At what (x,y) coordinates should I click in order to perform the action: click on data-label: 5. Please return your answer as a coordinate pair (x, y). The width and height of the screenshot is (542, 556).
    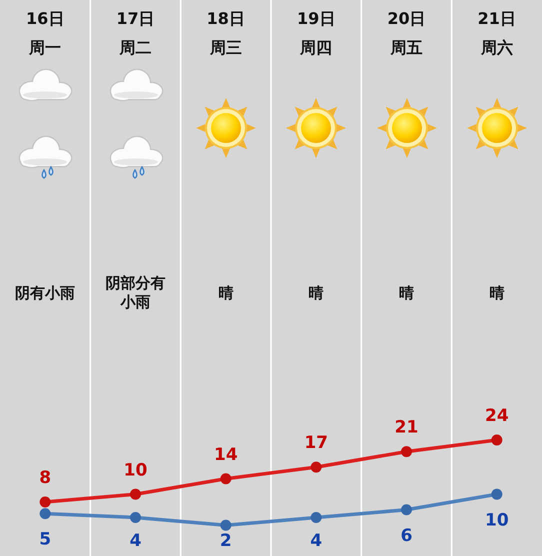
    Looking at the image, I should click on (45, 540).